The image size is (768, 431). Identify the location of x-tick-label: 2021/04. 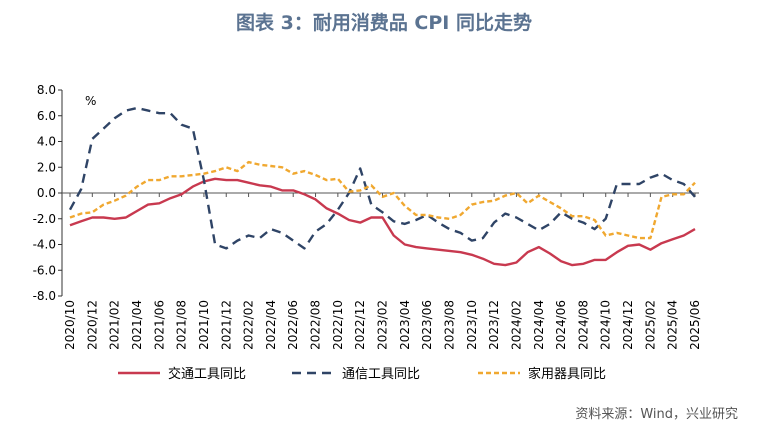
(137, 325).